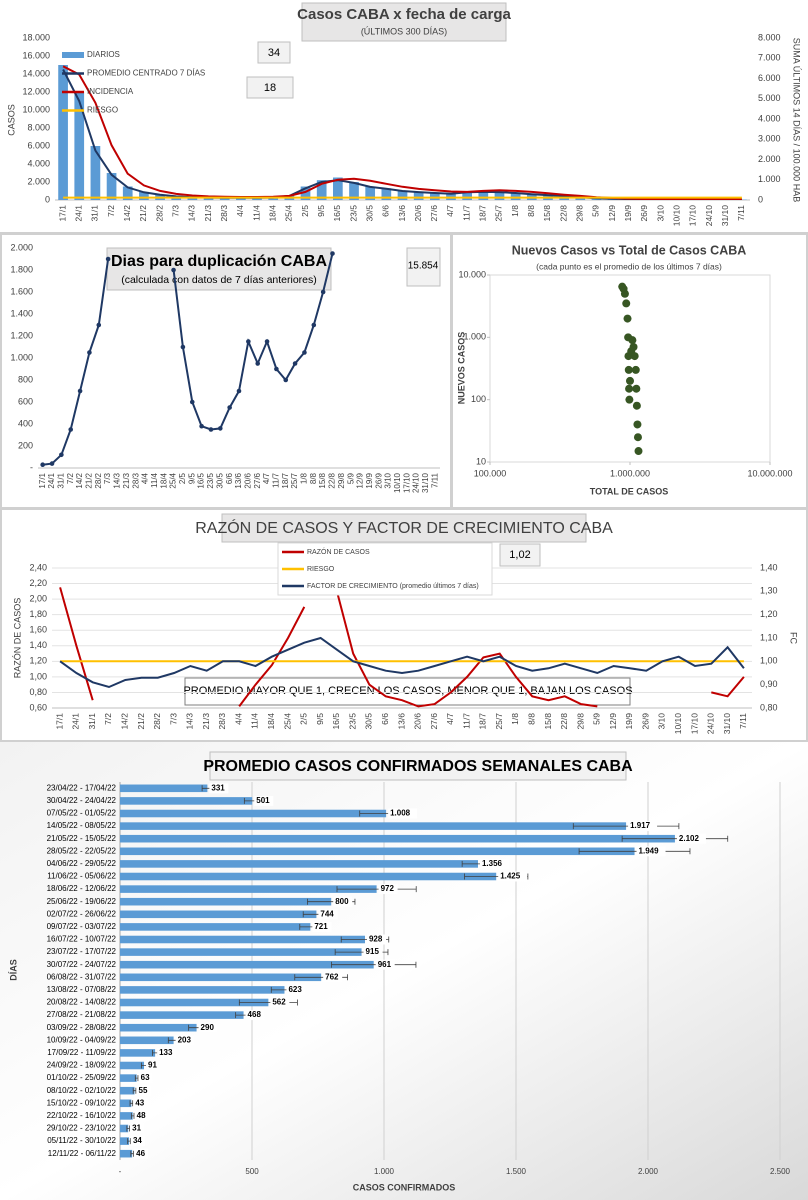 This screenshot has height=1200, width=808. What do you see at coordinates (208, 1027) in the screenshot?
I see `data-label: 290` at bounding box center [208, 1027].